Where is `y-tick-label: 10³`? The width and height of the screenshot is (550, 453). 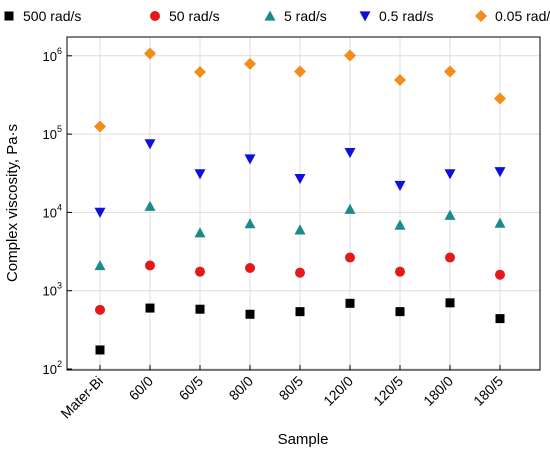
y-tick-label: 10³ is located at coordinates (52, 290).